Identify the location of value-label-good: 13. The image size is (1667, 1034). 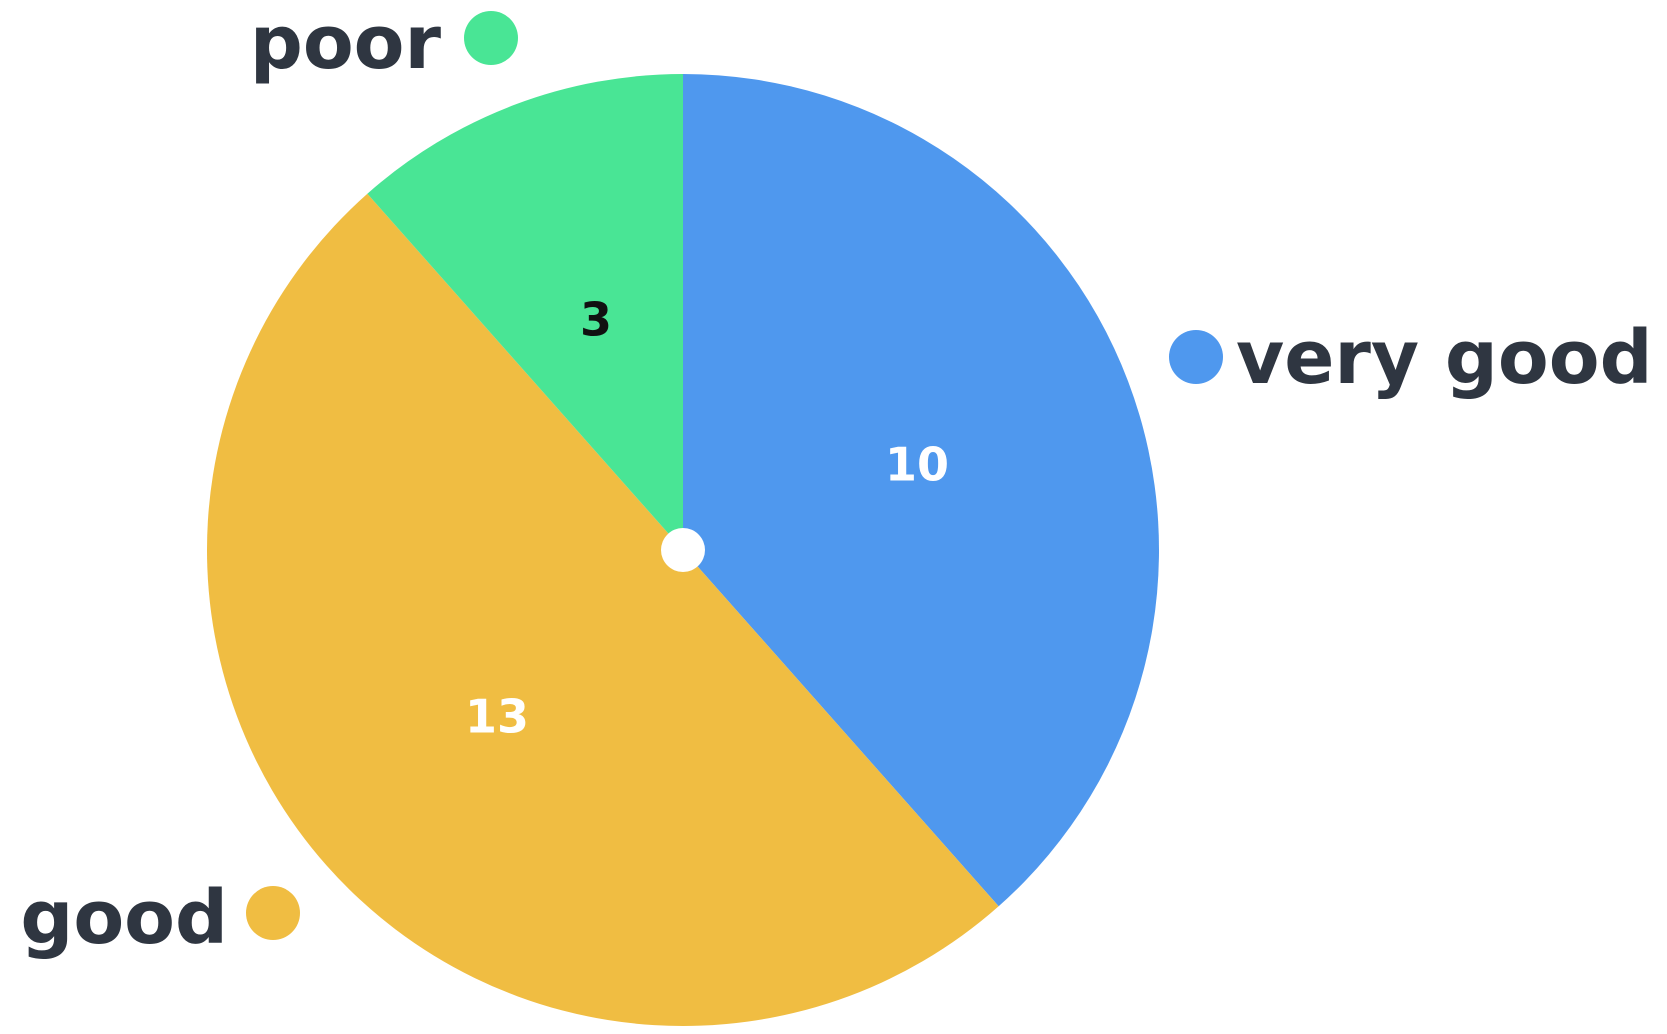
(497, 717).